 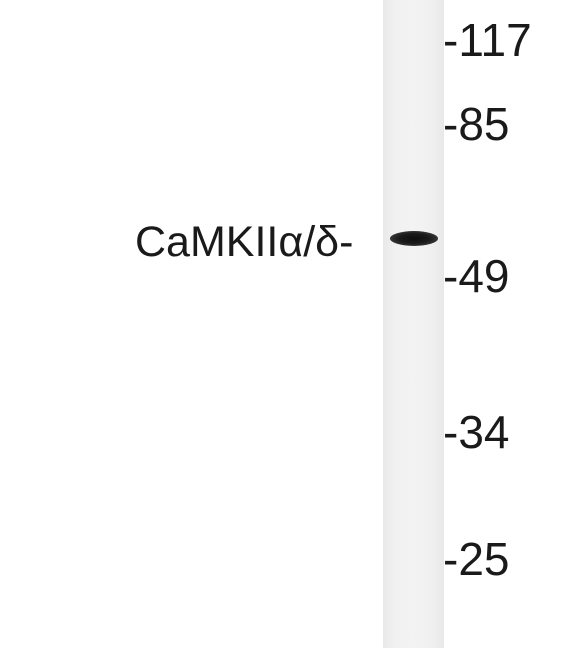 What do you see at coordinates (476, 124) in the screenshot?
I see `marker-85: -85` at bounding box center [476, 124].